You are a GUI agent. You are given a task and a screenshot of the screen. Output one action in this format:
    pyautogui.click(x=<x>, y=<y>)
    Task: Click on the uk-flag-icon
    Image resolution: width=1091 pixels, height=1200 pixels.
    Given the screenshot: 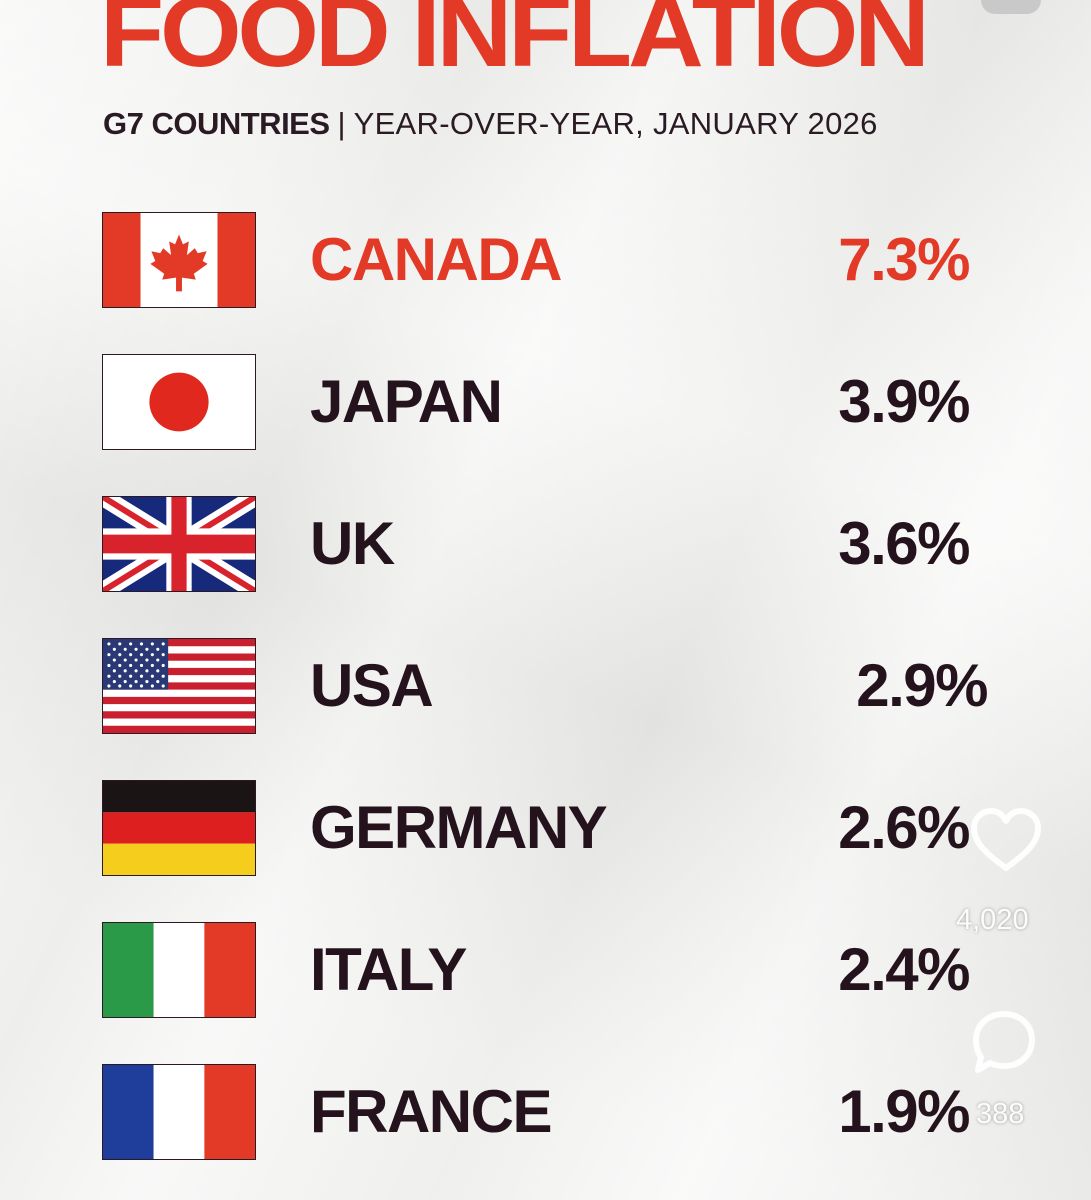 What is the action you would take?
    pyautogui.click(x=179, y=544)
    